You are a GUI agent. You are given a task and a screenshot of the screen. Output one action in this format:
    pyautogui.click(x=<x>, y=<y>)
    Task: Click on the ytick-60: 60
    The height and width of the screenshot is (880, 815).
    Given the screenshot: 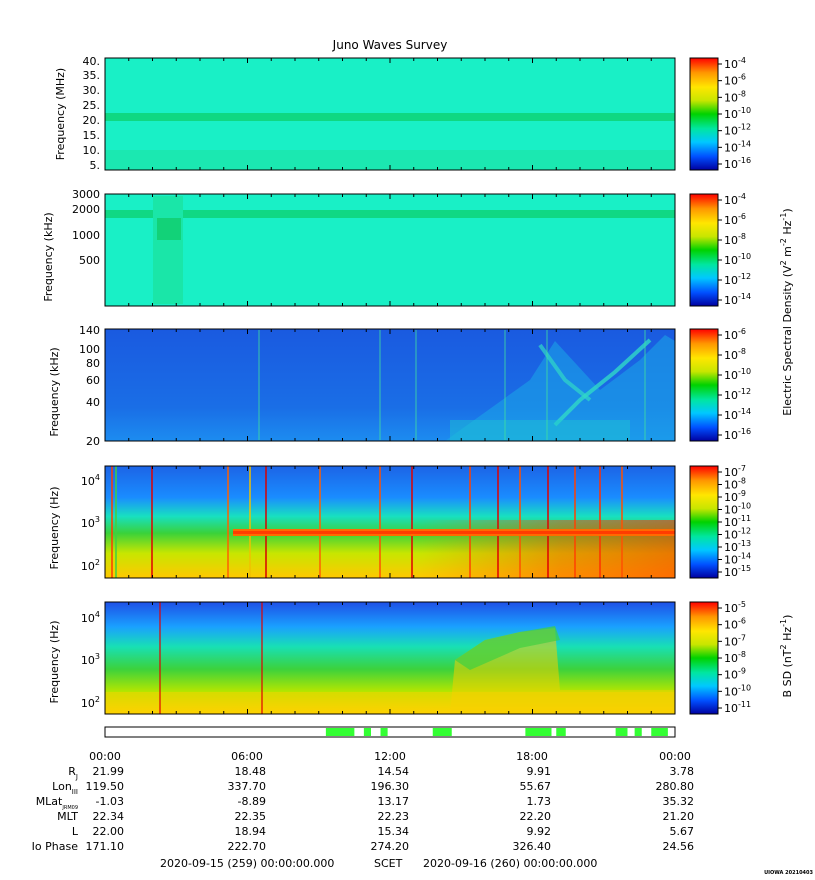 What is the action you would take?
    pyautogui.click(x=93, y=380)
    